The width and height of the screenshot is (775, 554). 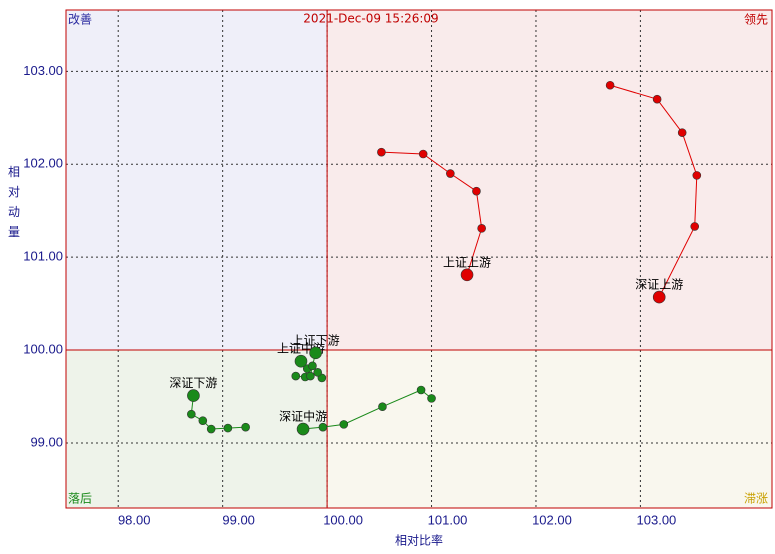 I want to click on y-tick-label: 103.00, so click(x=43, y=70).